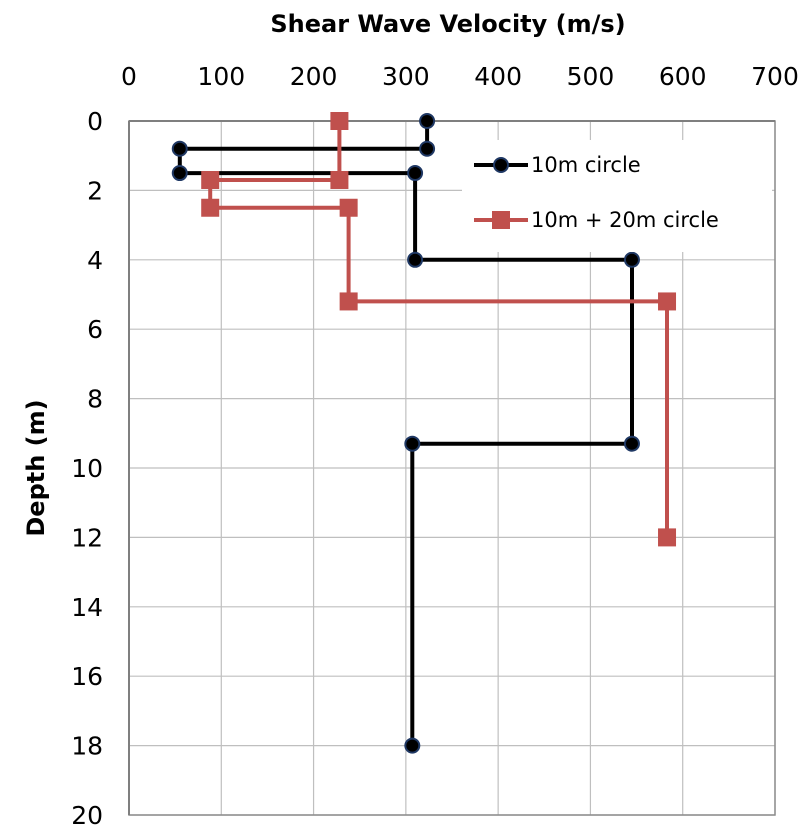 This screenshot has width=812, height=834. What do you see at coordinates (95, 399) in the screenshot?
I see `y-tick-label-8: 8` at bounding box center [95, 399].